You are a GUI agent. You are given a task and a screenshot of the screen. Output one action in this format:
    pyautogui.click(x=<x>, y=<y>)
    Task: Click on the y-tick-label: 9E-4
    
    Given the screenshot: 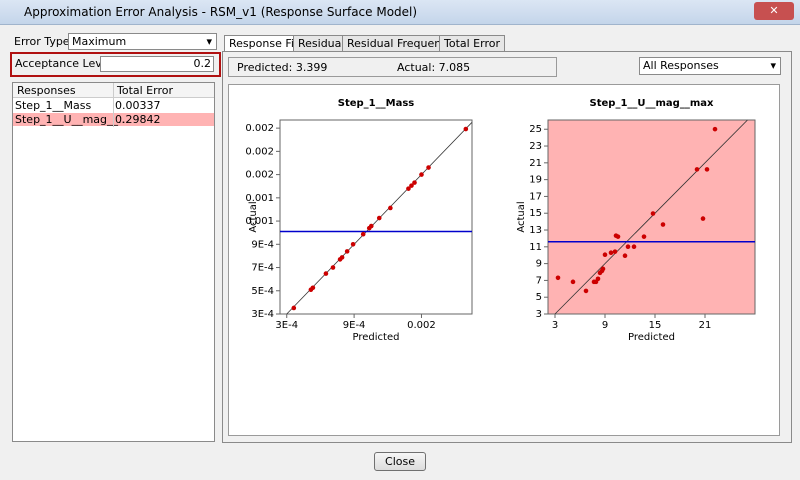 What is the action you would take?
    pyautogui.click(x=262, y=244)
    